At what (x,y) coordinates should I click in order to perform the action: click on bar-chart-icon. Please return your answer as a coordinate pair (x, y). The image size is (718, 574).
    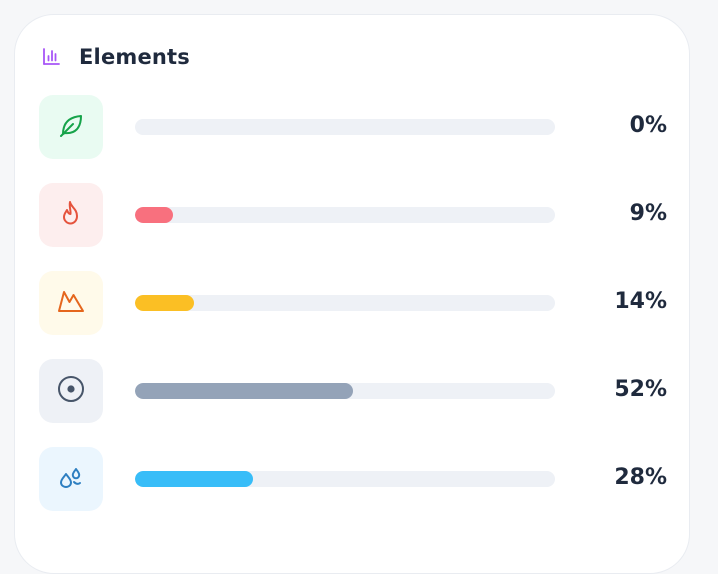
    Looking at the image, I should click on (51, 57).